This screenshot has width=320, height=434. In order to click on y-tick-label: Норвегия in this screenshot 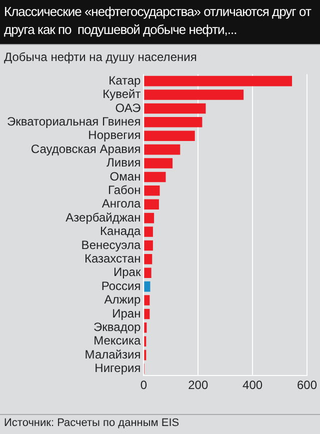, I will do `click(114, 135)`.